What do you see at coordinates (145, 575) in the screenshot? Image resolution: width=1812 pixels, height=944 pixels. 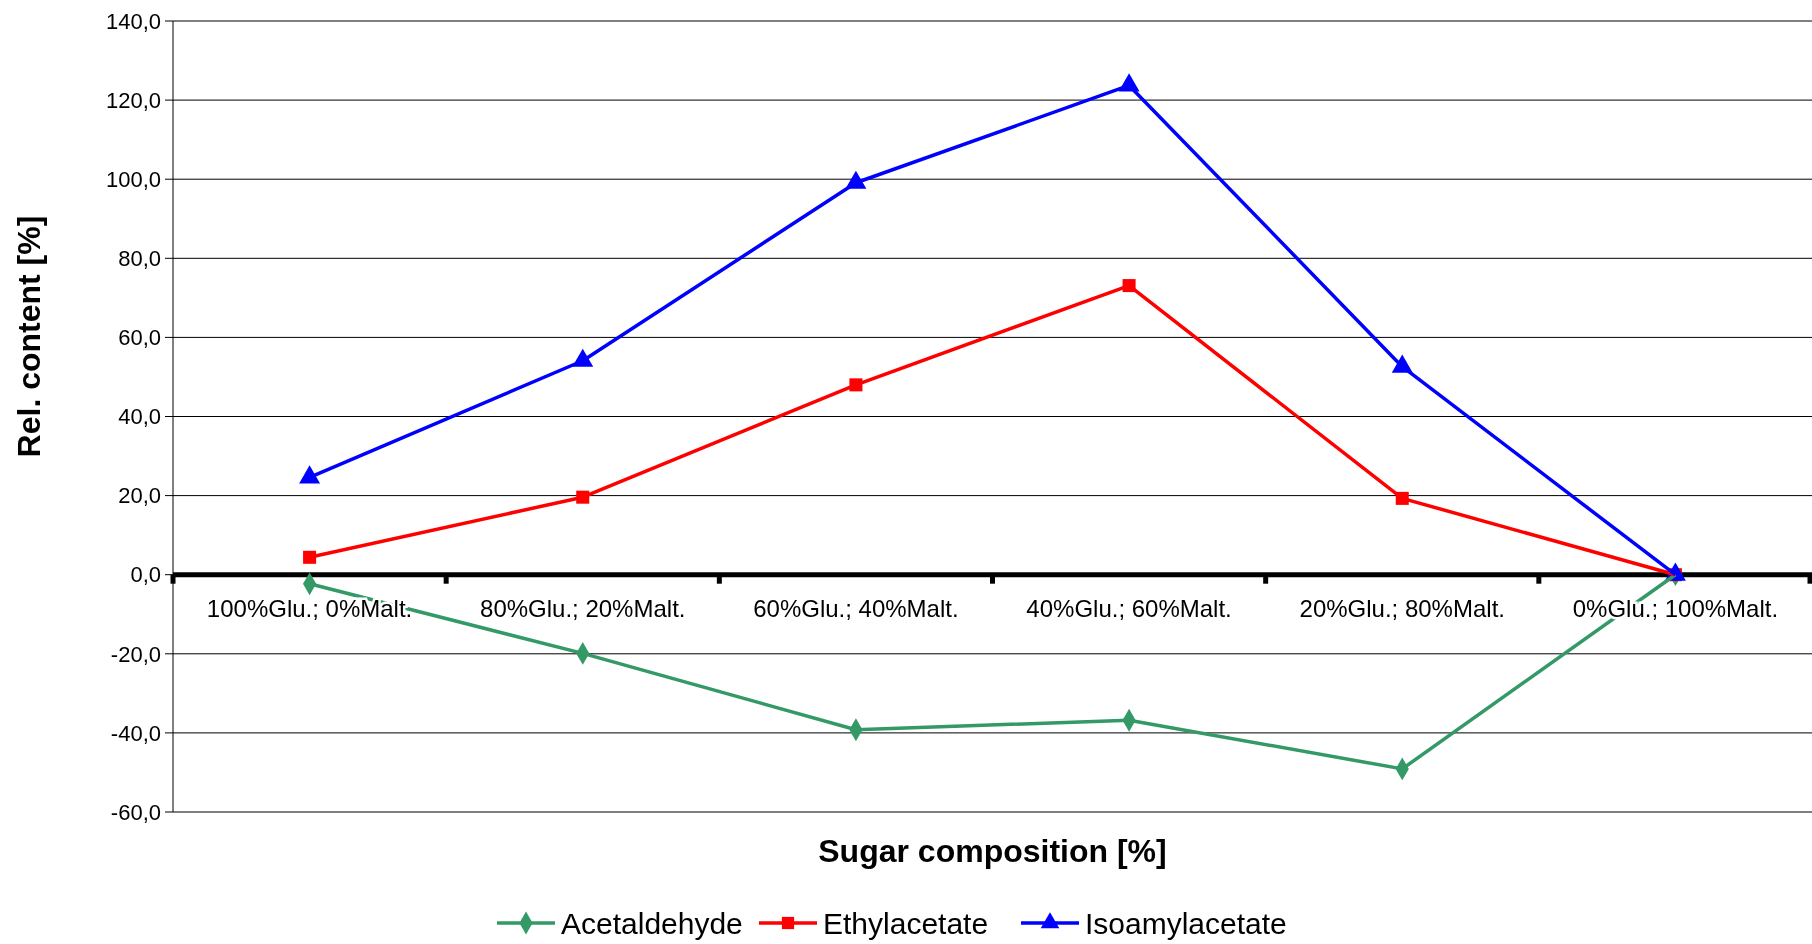 I see `y-tick-label: 0,0` at bounding box center [145, 575].